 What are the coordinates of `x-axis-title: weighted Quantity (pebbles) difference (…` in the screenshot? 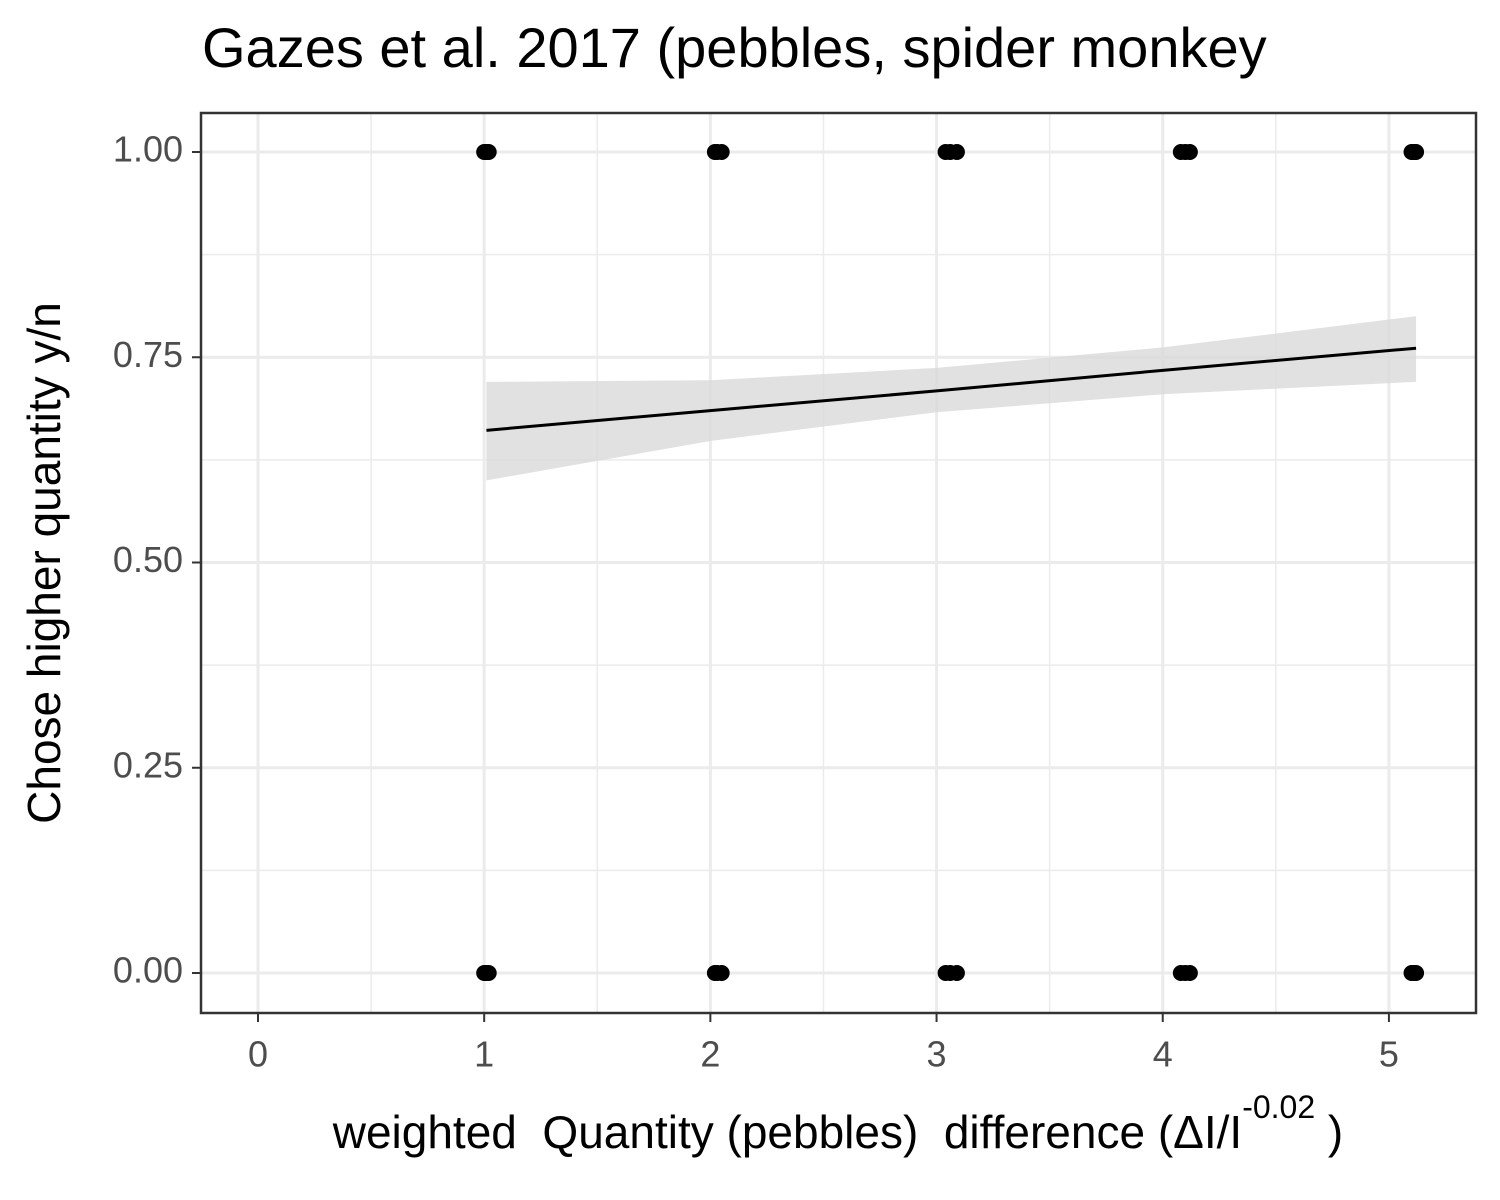 It's located at (838, 1123).